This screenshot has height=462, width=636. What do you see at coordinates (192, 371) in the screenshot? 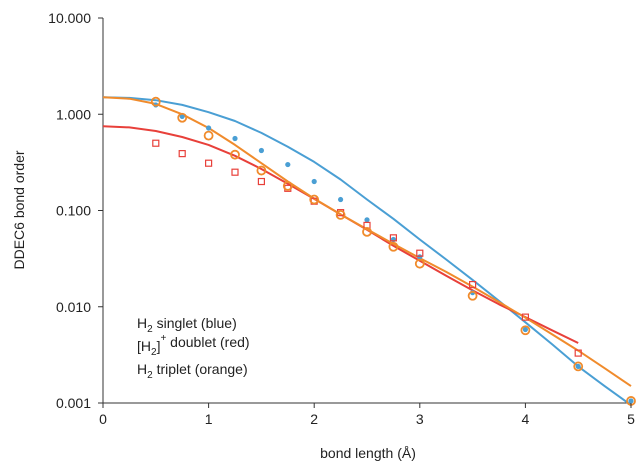
I see `legend-entry-3: H2 triplet (orange)` at bounding box center [192, 371].